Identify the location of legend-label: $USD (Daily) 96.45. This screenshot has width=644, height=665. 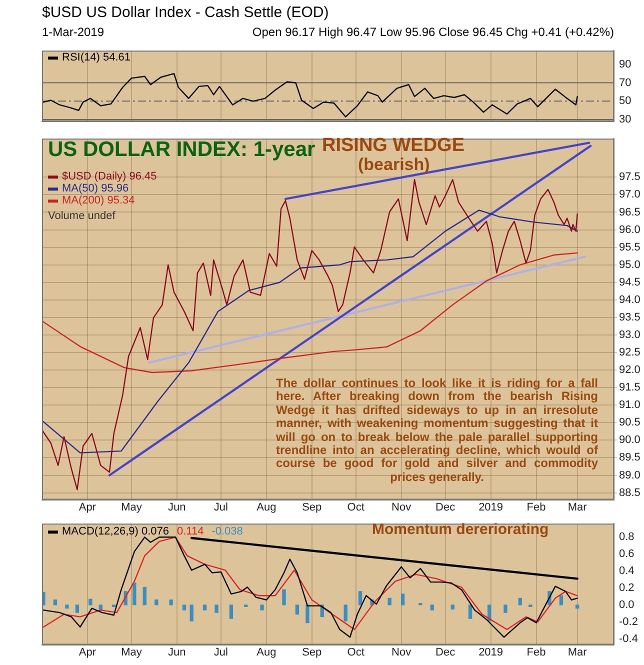
(109, 176).